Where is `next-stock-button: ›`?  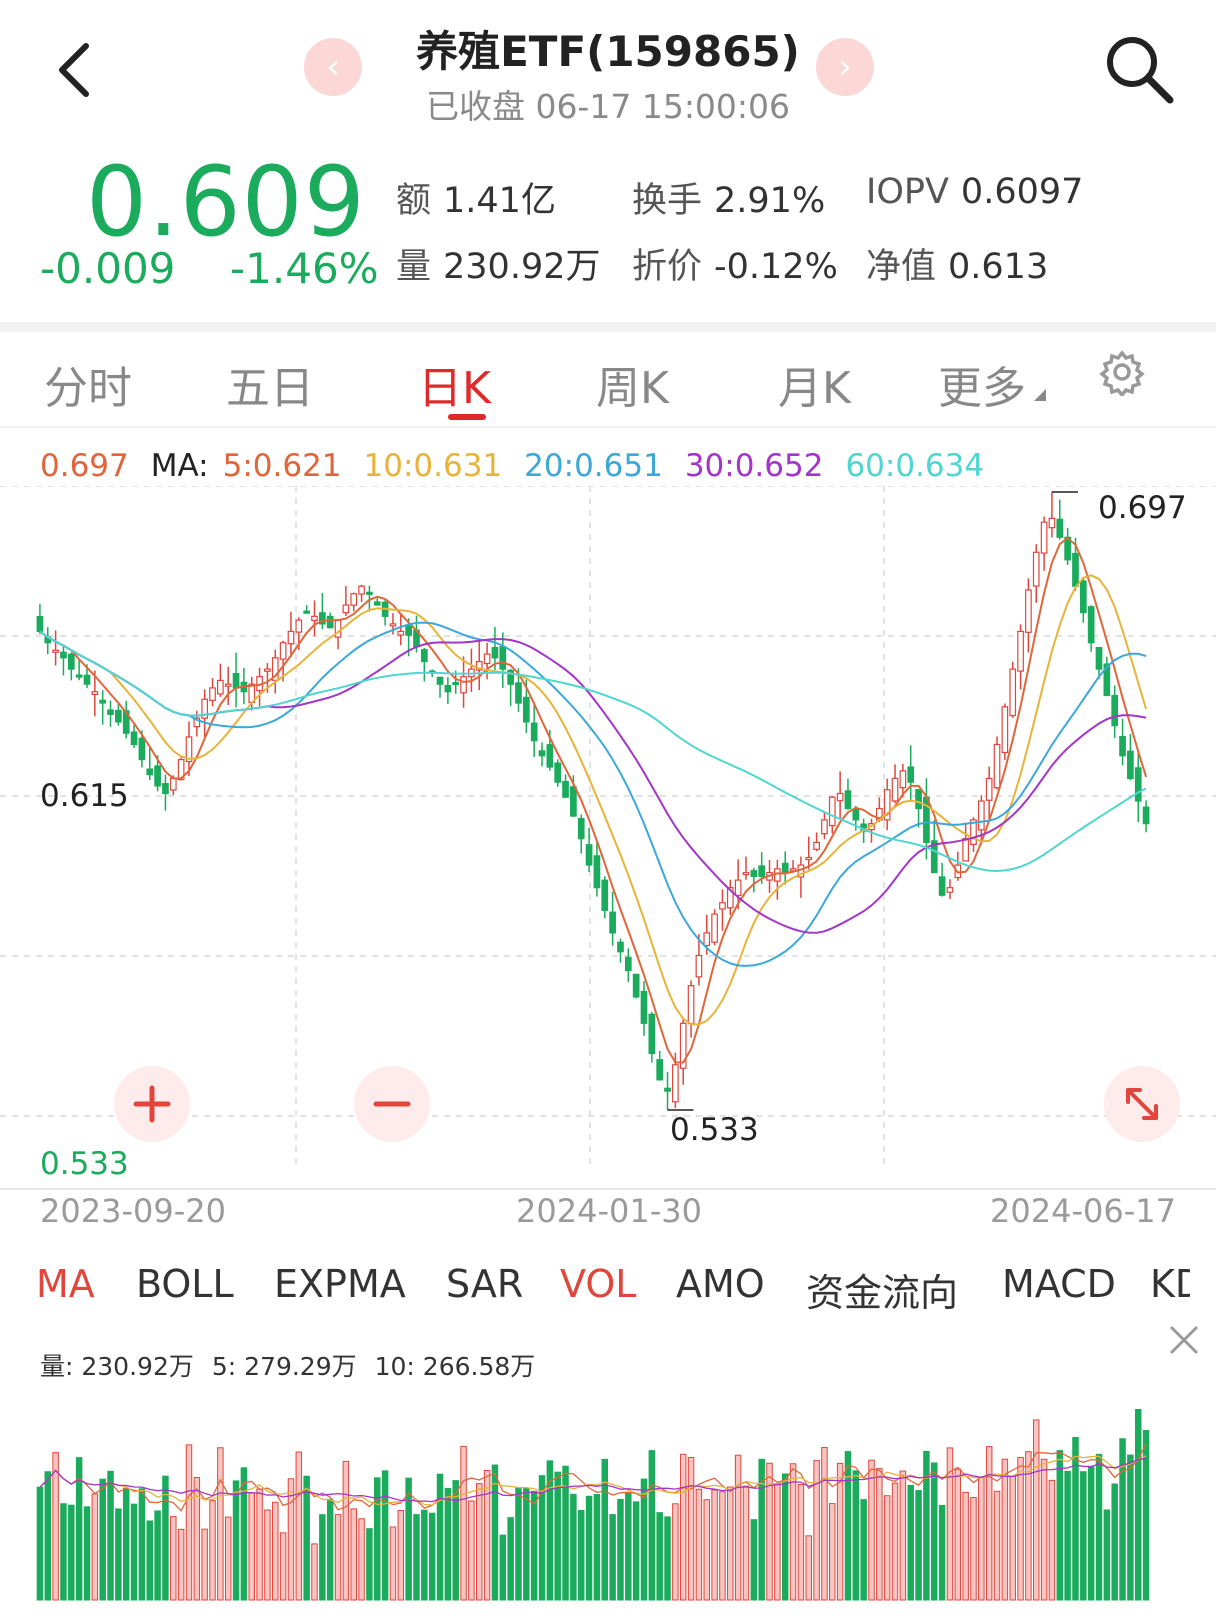 next-stock-button: › is located at coordinates (845, 67).